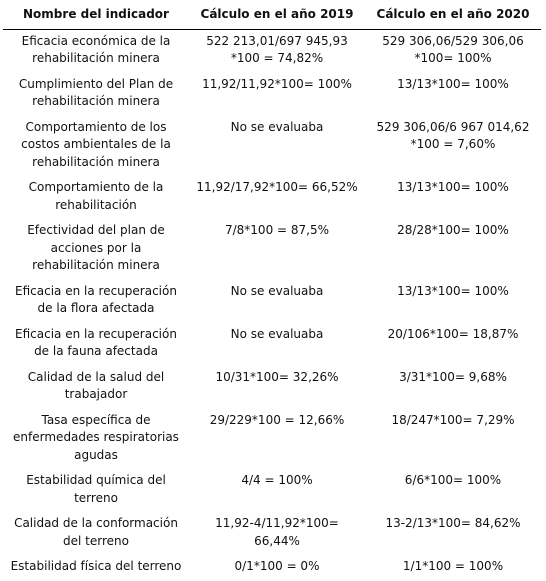  Describe the element at coordinates (277, 49) in the screenshot. I see `calc-2019-cell: 522 213,01/697 945,93 *100 = 74,82%` at that location.